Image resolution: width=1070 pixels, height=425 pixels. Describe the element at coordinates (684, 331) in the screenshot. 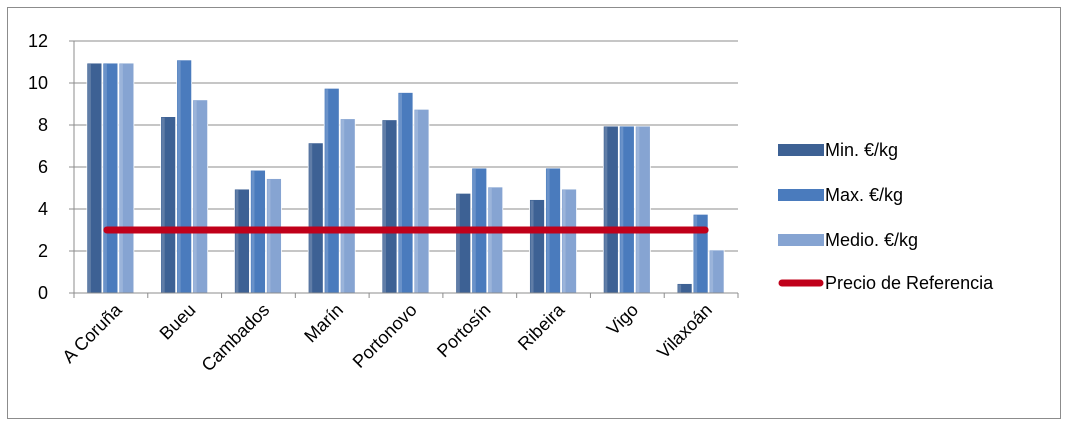

I see `x-tick-label: Vilaxoán` at that location.